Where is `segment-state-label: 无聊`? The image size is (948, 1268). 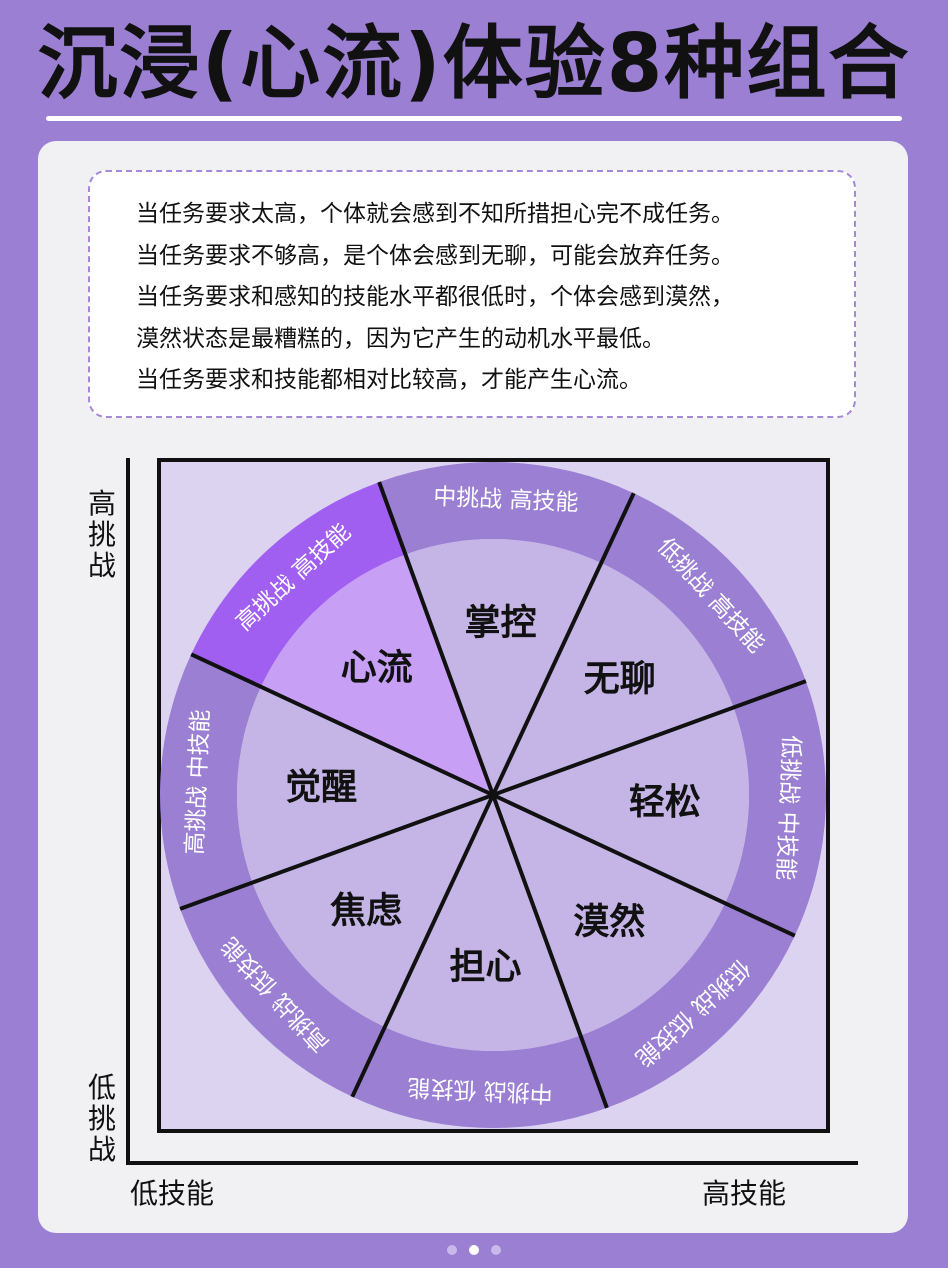
segment-state-label: 无聊 is located at coordinates (620, 678).